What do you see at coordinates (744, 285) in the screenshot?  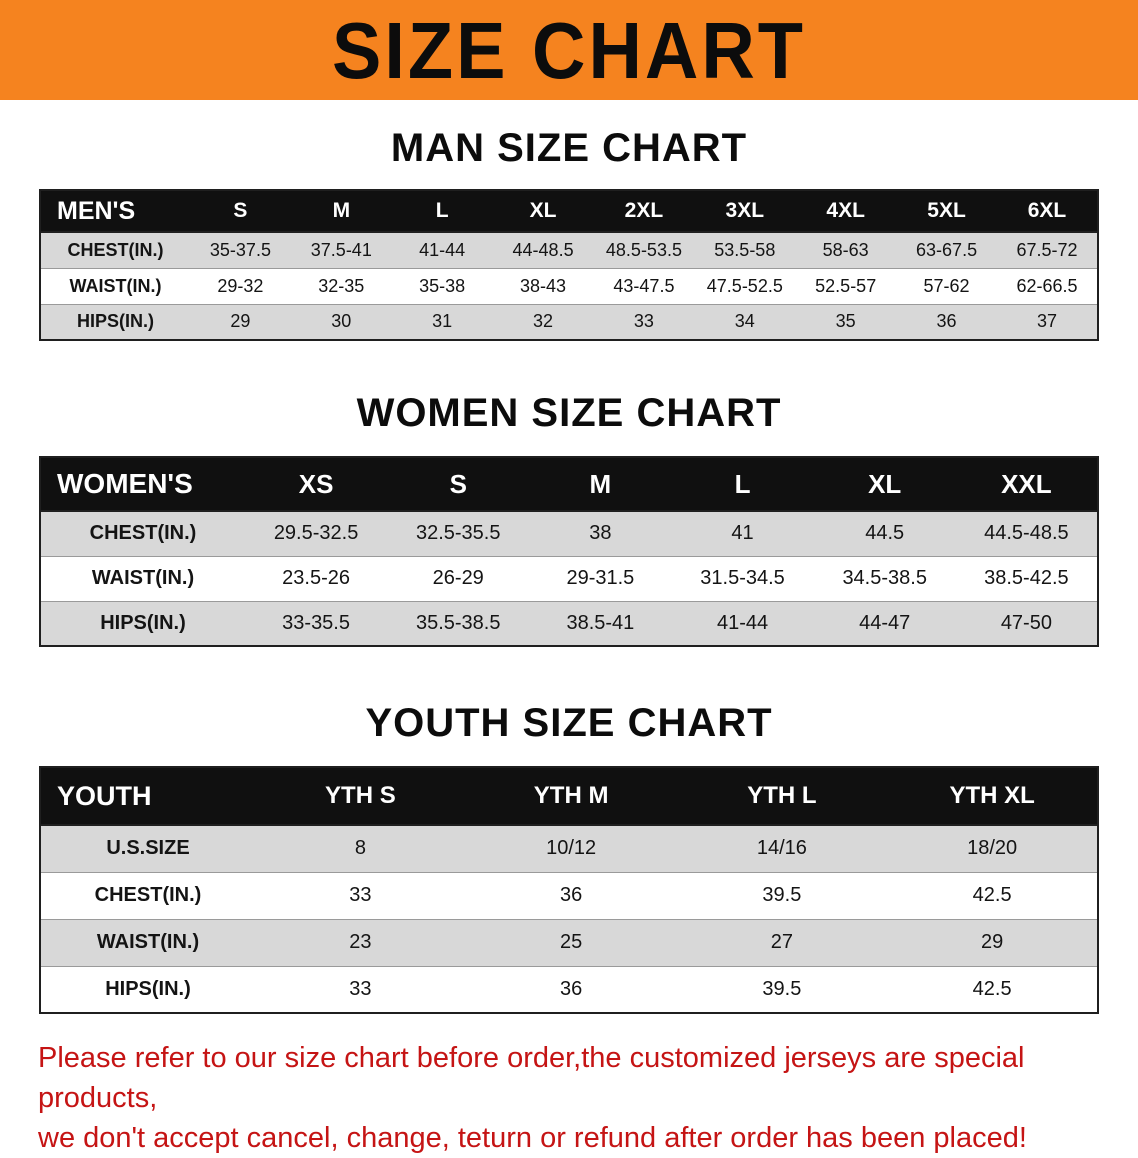 I see `size-value-cell: 47.5-52.5` at bounding box center [744, 285].